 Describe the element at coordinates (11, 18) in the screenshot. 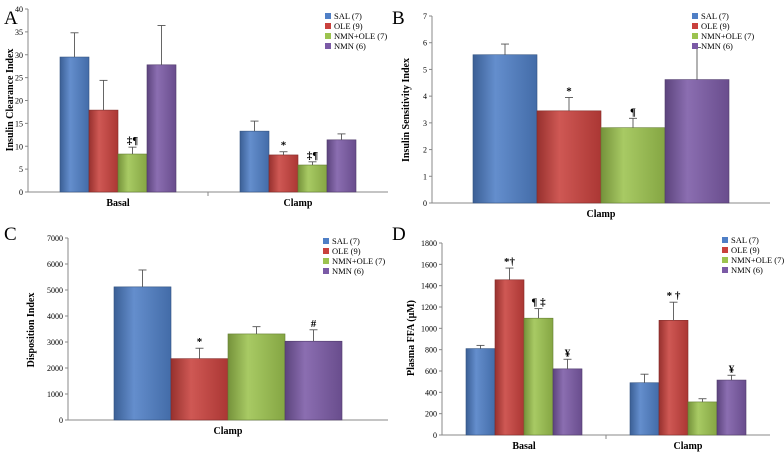

I see `panel-letter-A: A` at that location.